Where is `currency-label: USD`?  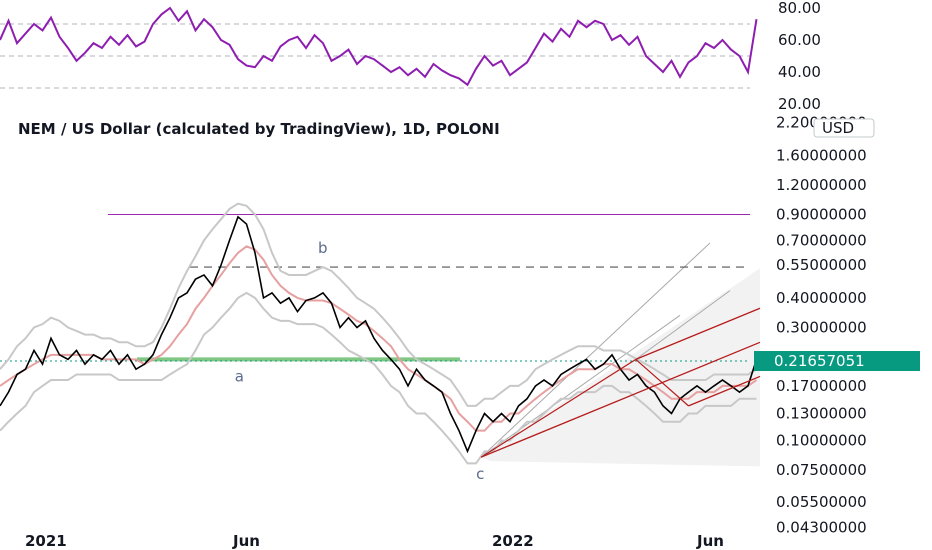
currency-label: USD is located at coordinates (838, 128).